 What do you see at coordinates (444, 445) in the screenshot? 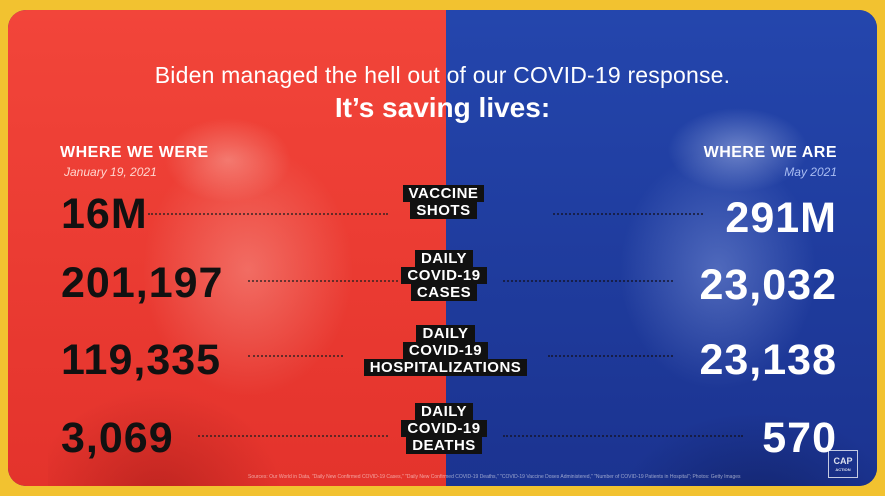
I see `metric-label-line: DEATHS` at bounding box center [444, 445].